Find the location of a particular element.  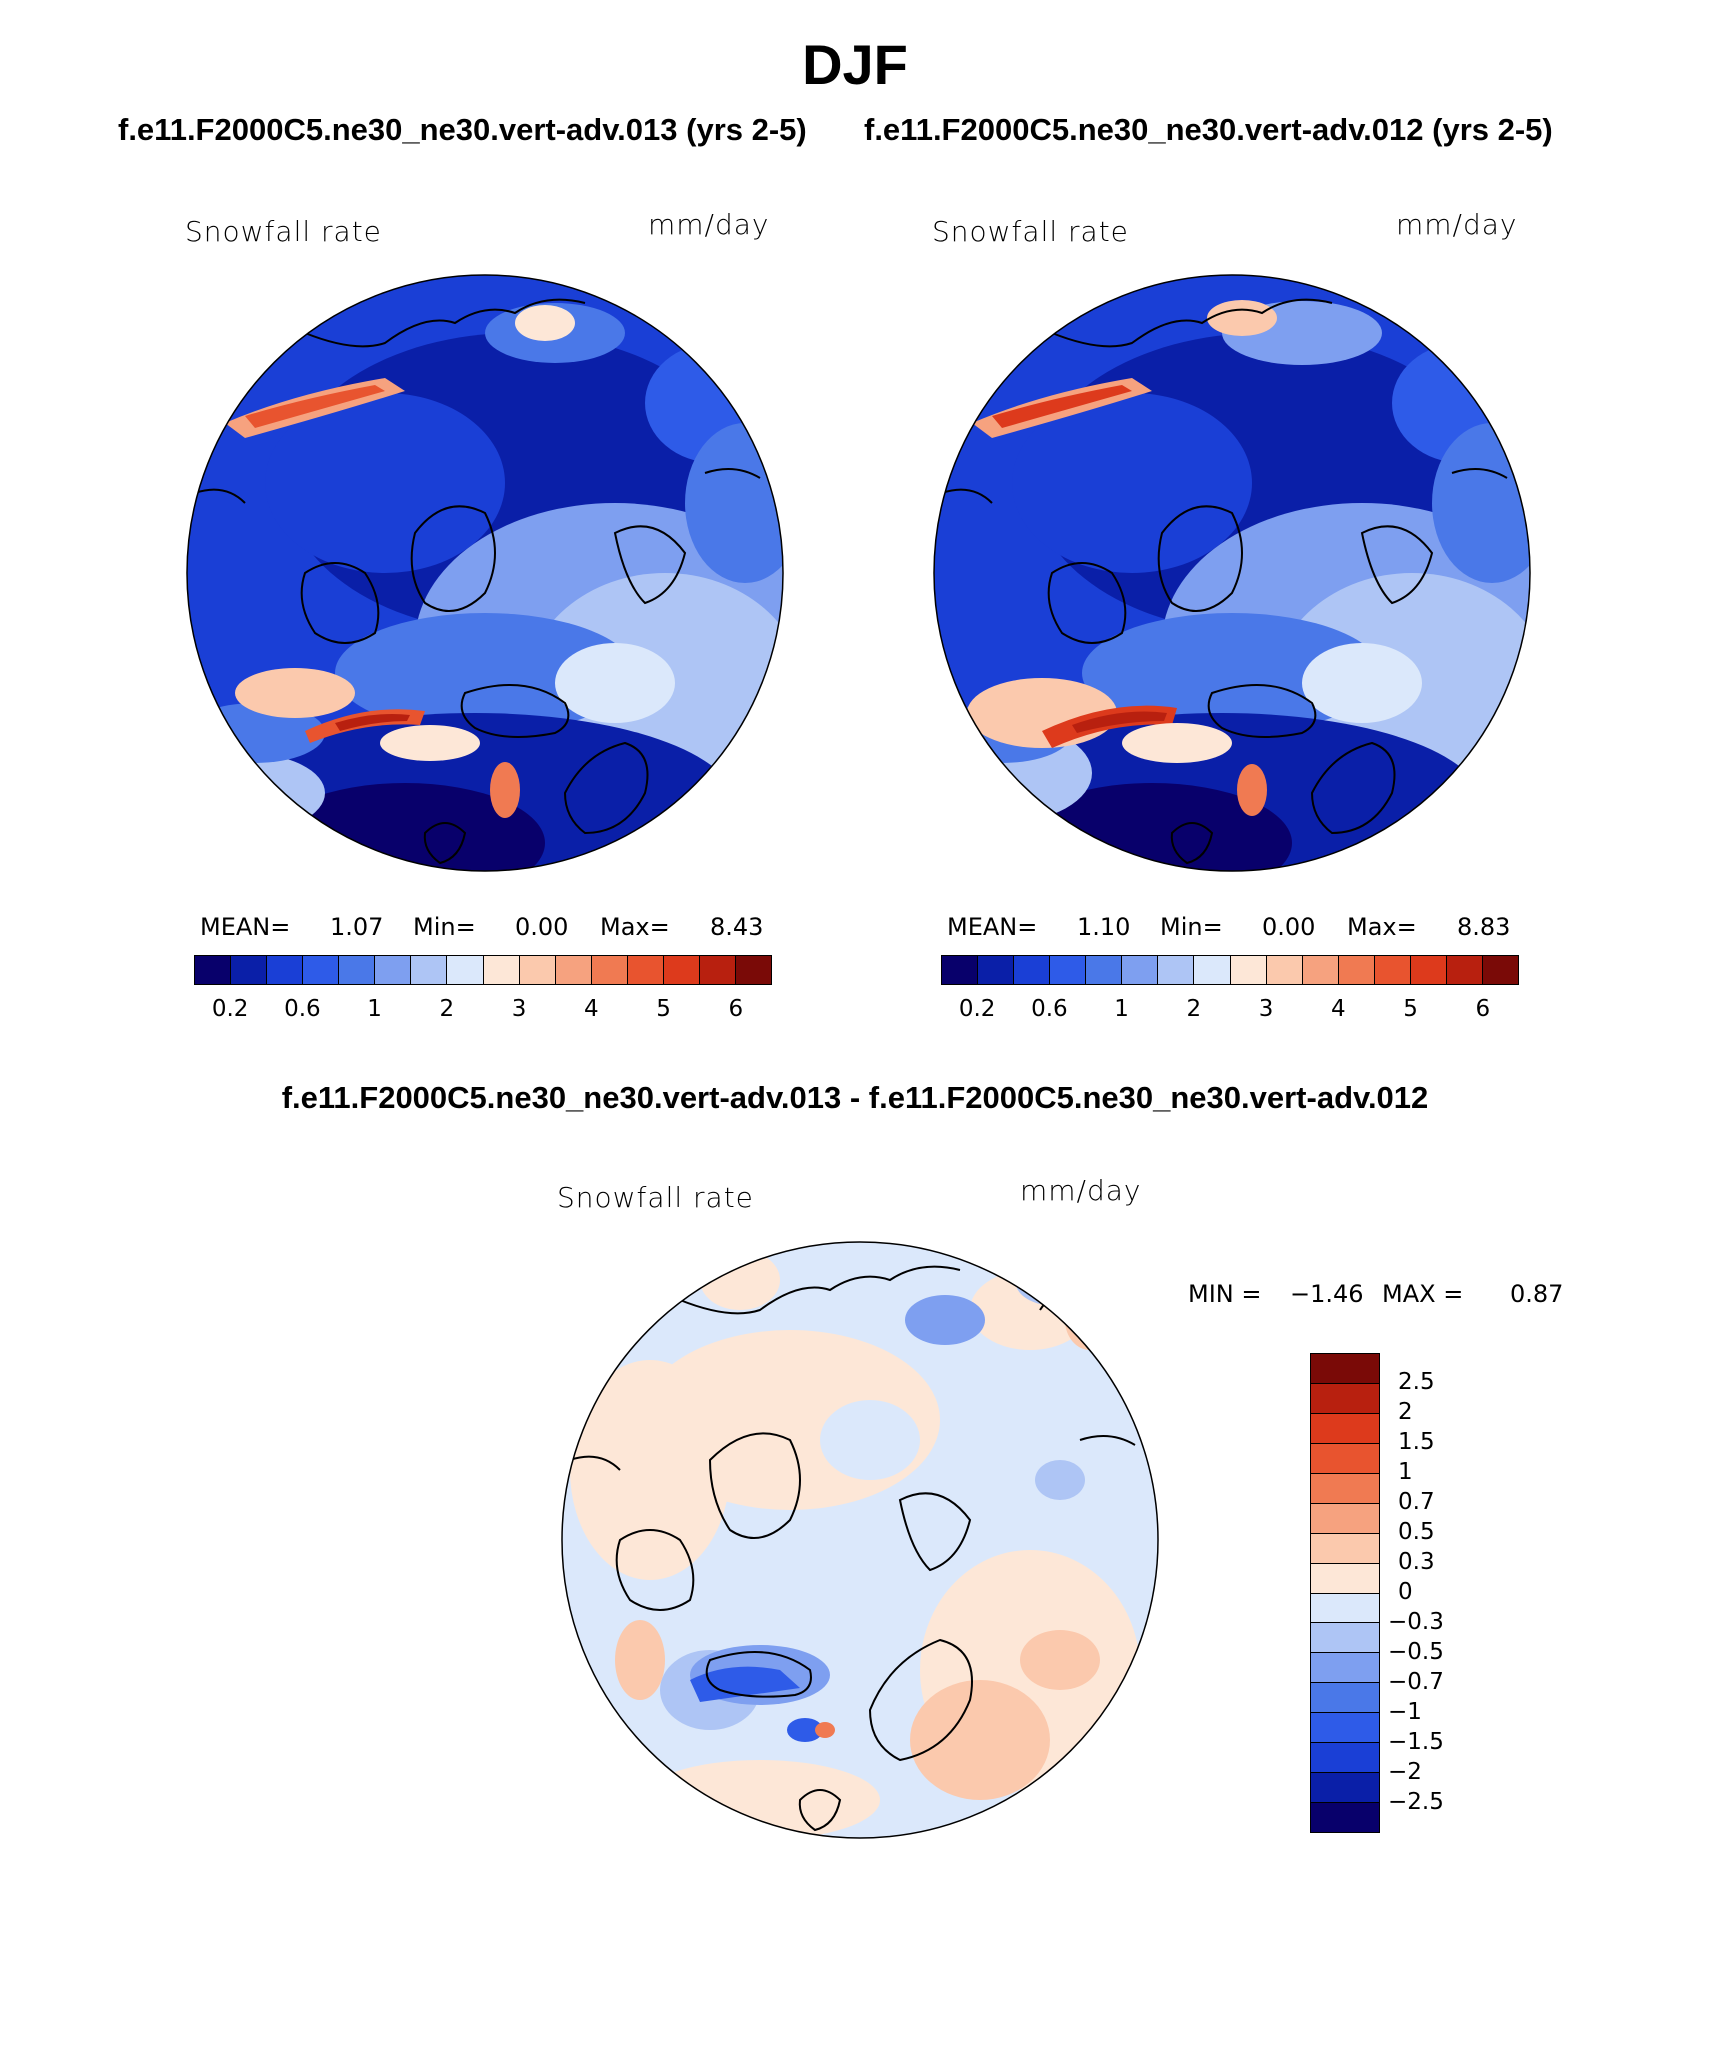

panel-1-colorbar is located at coordinates (483, 970).